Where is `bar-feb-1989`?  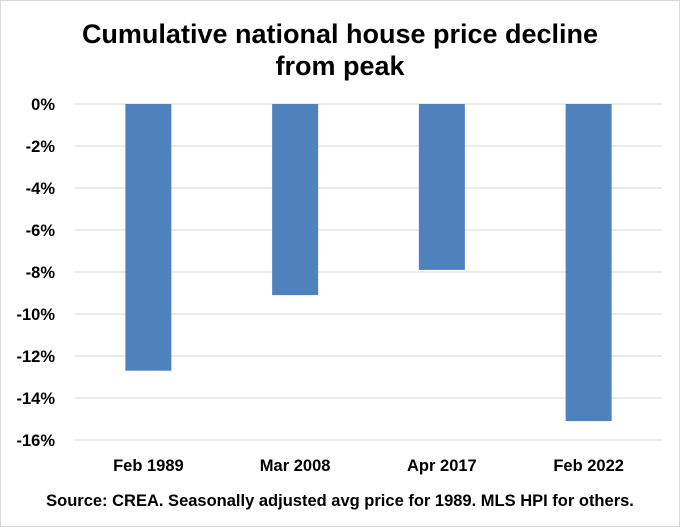 bar-feb-1989 is located at coordinates (148, 237).